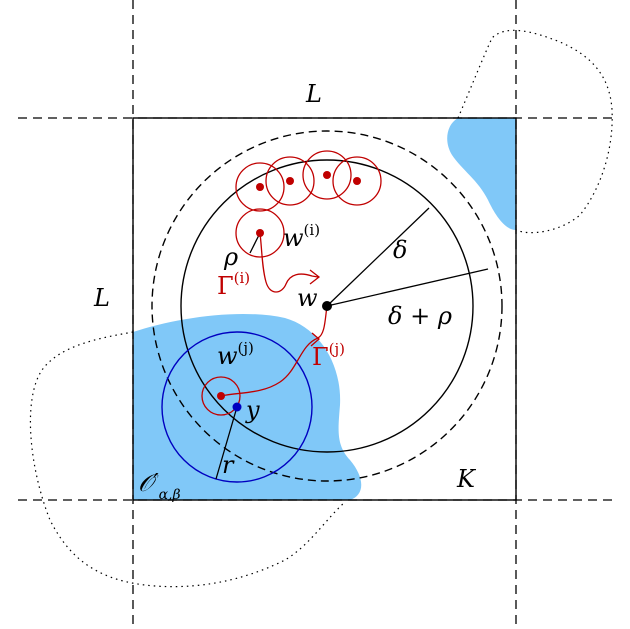 The width and height of the screenshot is (630, 629). I want to click on red-points, so click(289, 285).